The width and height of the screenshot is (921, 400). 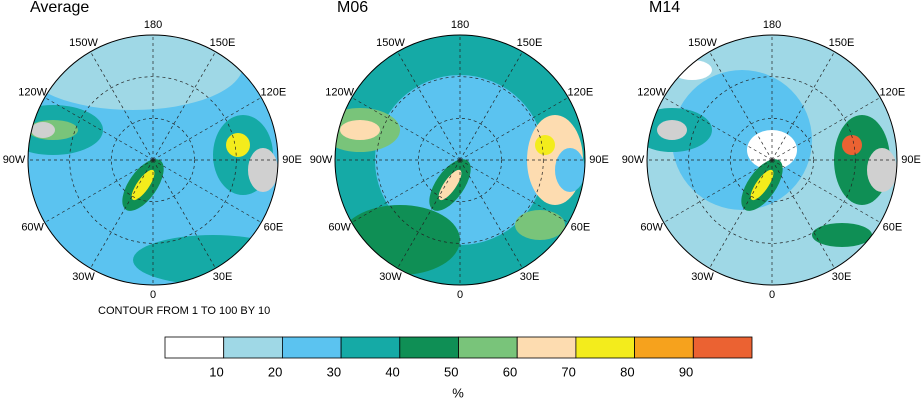 What do you see at coordinates (451, 371) in the screenshot?
I see `colorbar-label: 50` at bounding box center [451, 371].